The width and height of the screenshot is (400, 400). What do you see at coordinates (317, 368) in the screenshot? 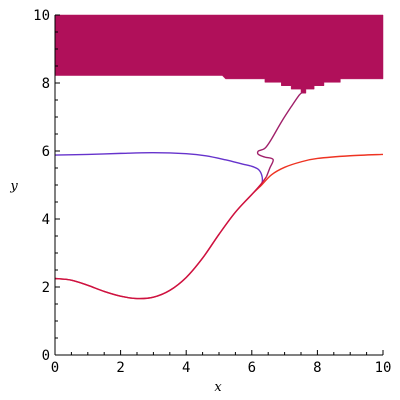
I see `x-tick-label: 8` at bounding box center [317, 368].